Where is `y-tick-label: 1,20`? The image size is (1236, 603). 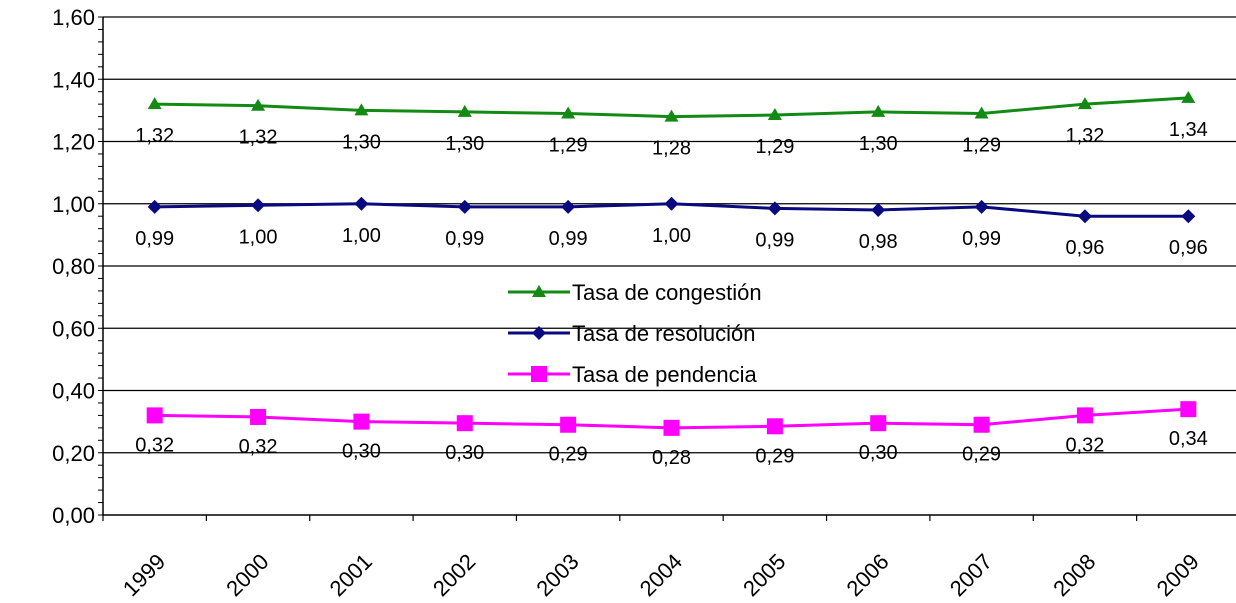
y-tick-label: 1,20 is located at coordinates (73, 142).